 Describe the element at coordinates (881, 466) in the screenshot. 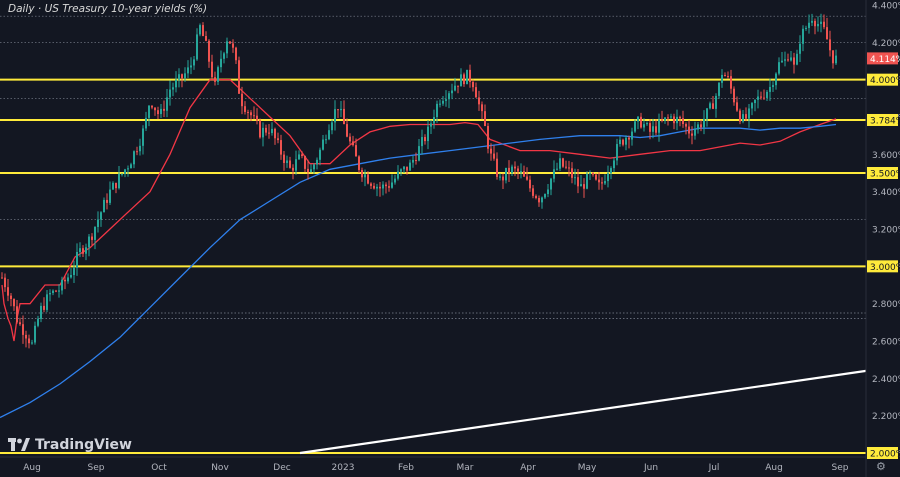

I see `gear-icon: ⚙` at that location.